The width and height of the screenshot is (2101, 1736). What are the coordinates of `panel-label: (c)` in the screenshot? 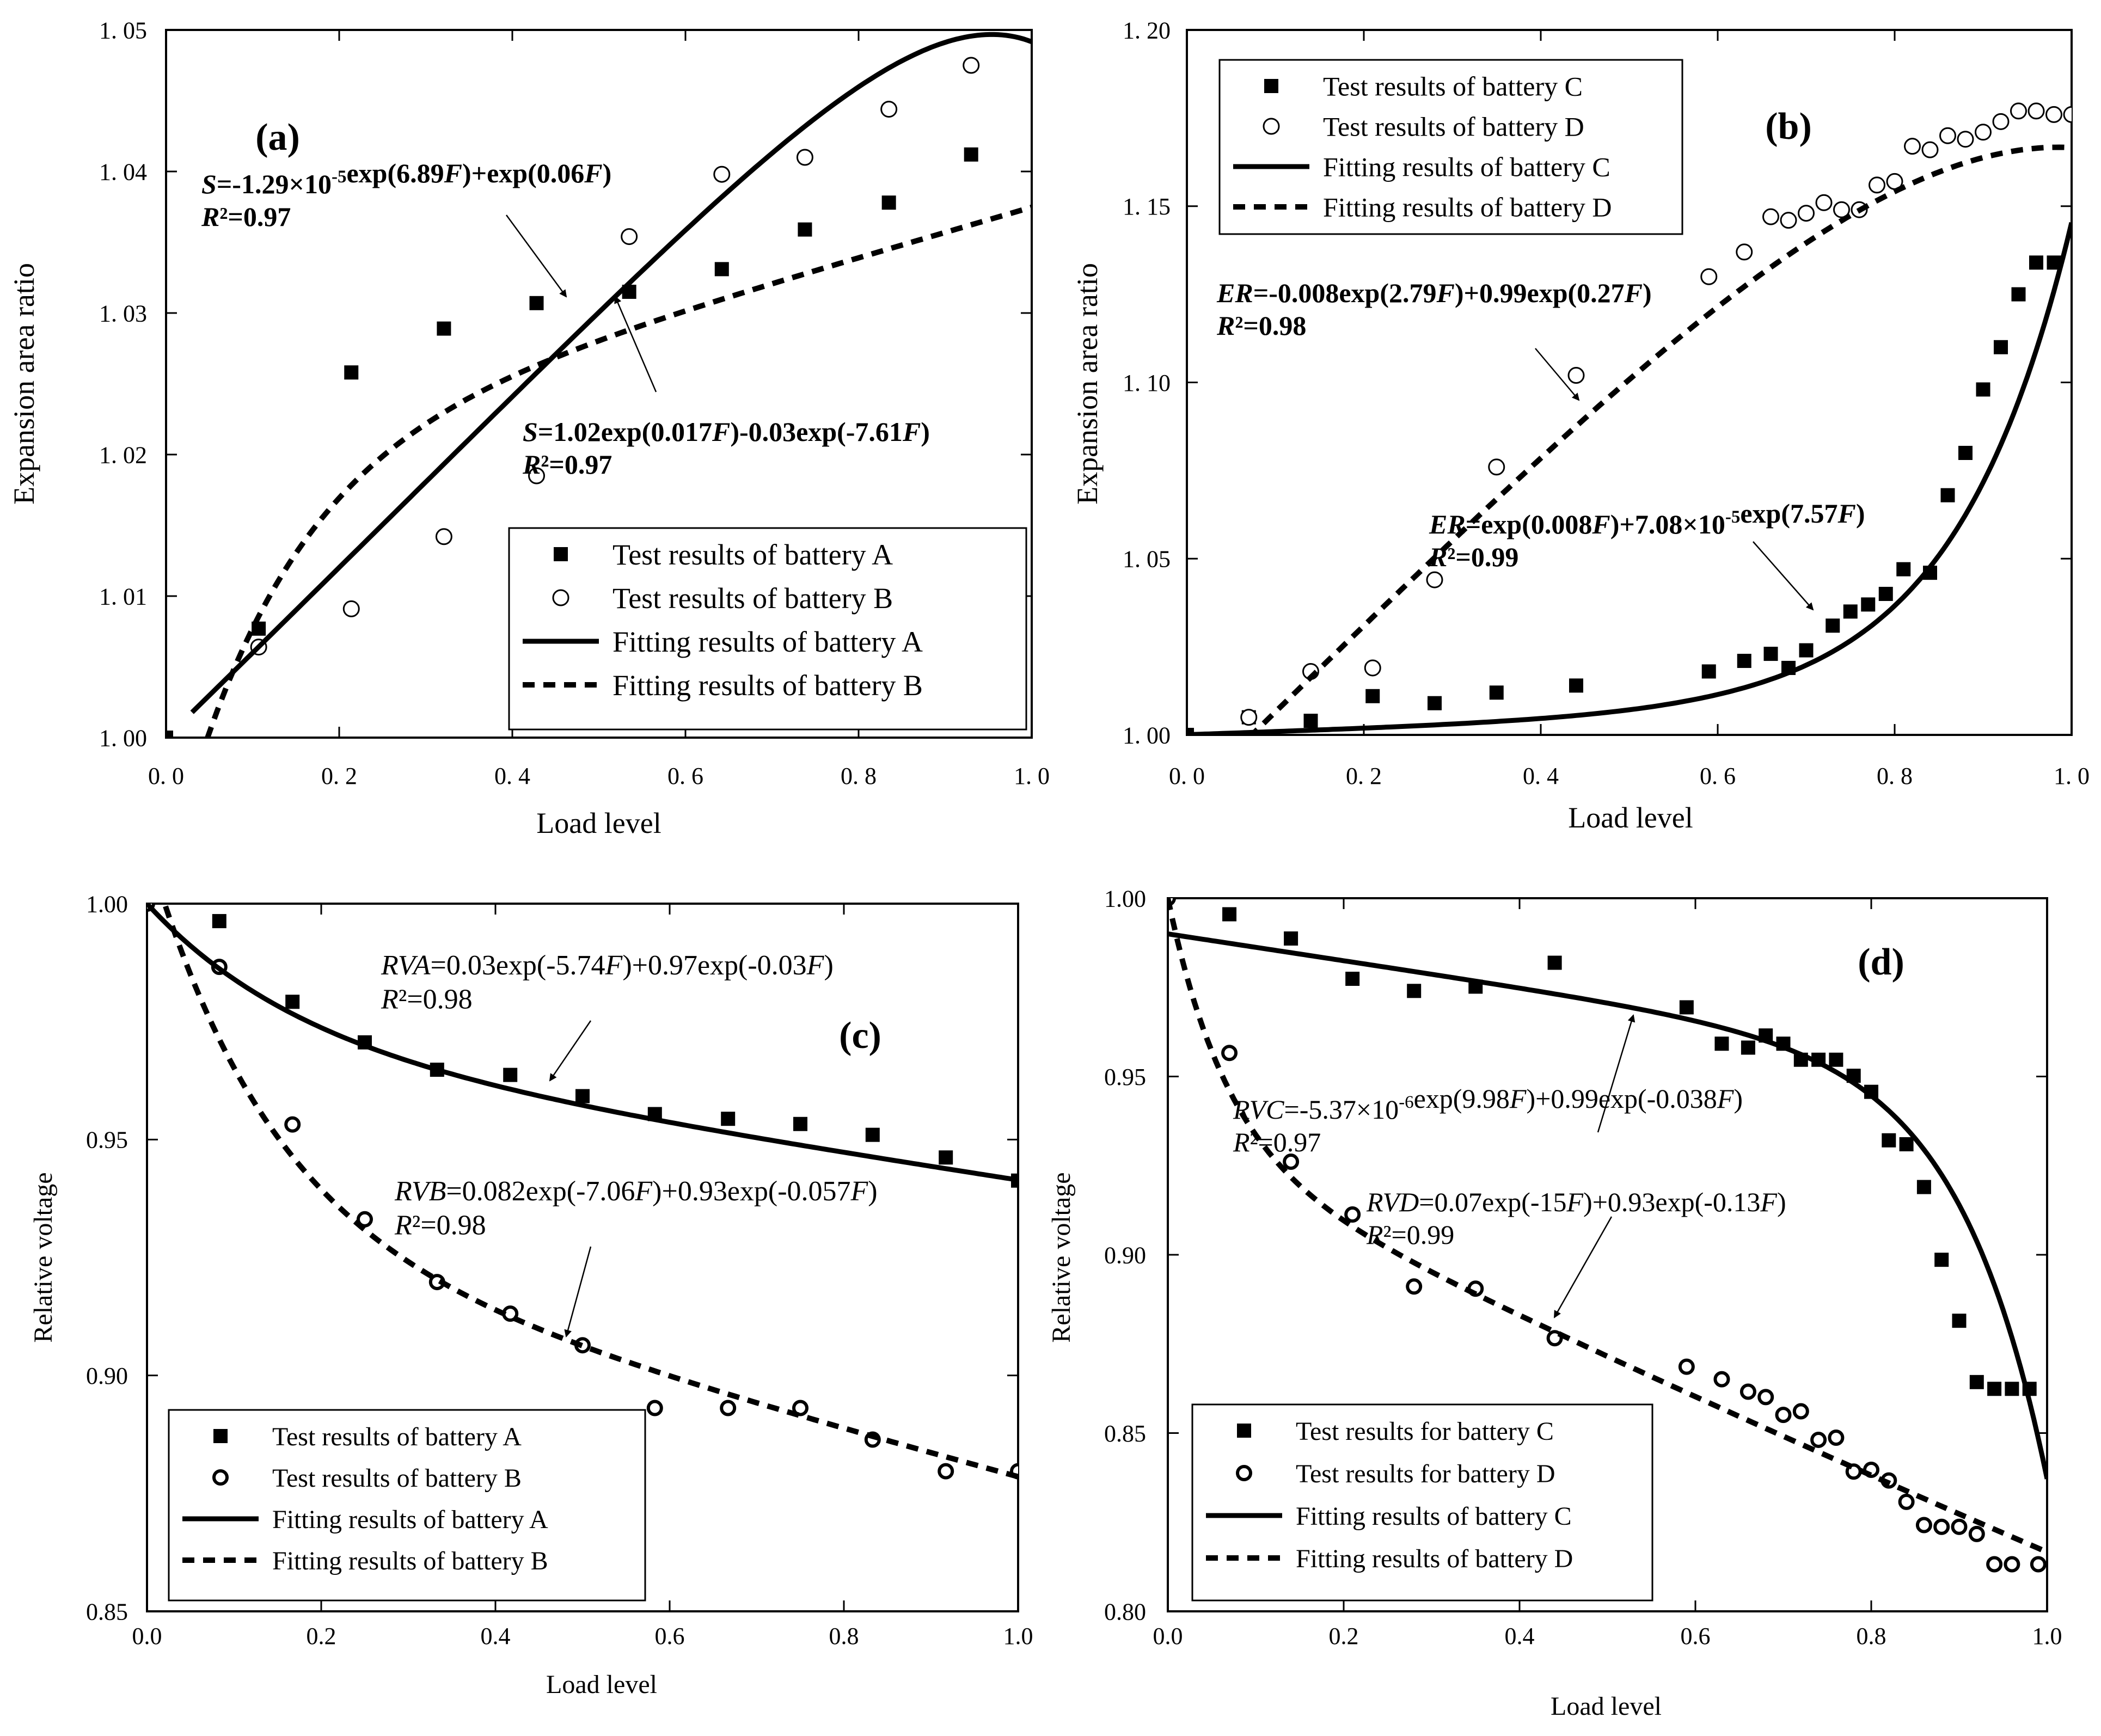 It's located at (860, 1036).